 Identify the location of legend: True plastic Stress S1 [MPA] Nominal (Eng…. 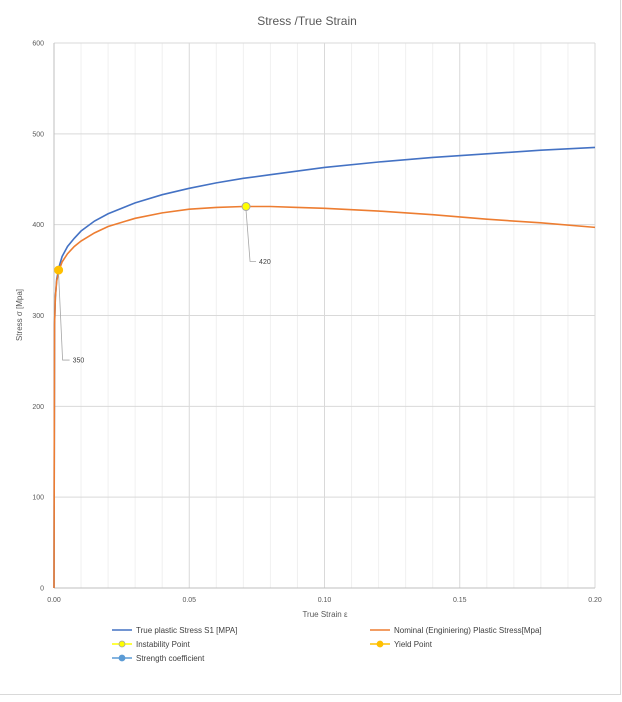
(327, 644).